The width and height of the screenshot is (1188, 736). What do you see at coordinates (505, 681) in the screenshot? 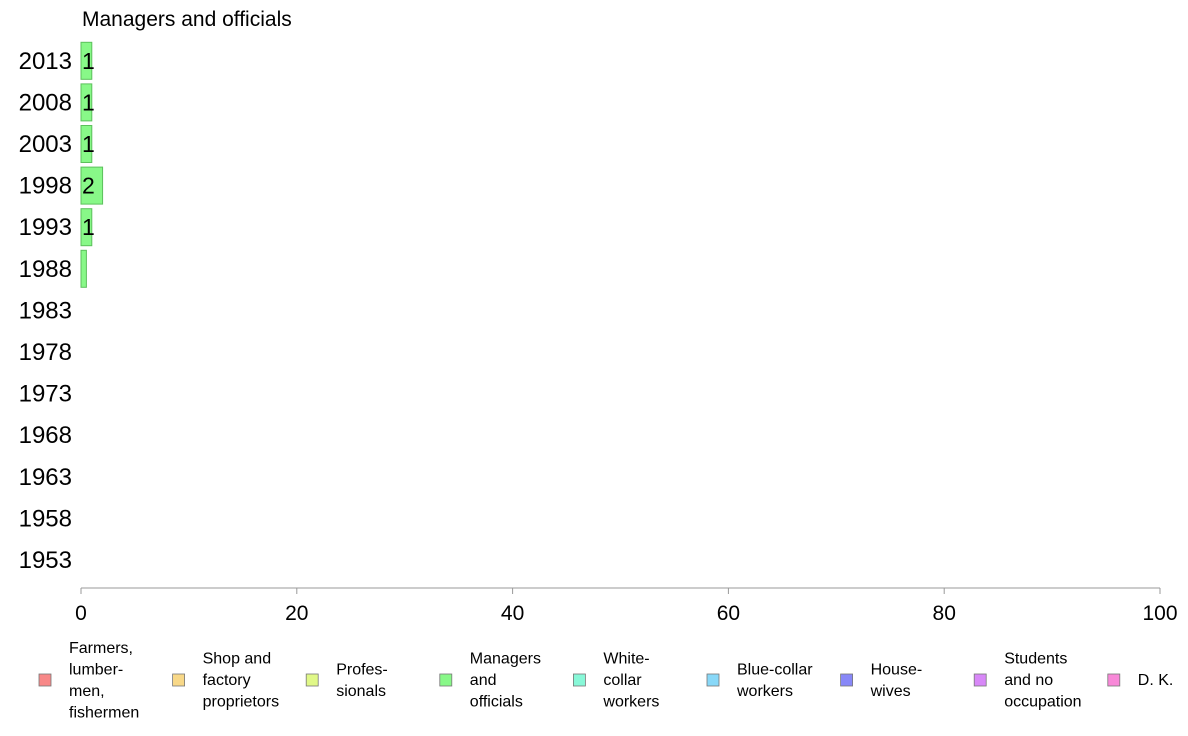
I see `legend-label: Managers and officials` at bounding box center [505, 681].